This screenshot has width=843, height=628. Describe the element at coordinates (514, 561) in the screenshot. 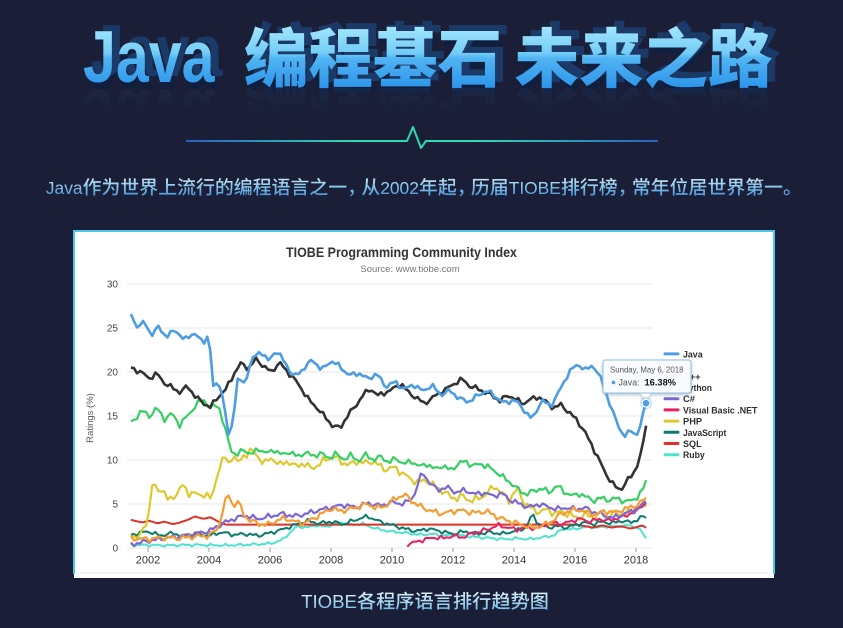

I see `svg-text: 2014` at that location.